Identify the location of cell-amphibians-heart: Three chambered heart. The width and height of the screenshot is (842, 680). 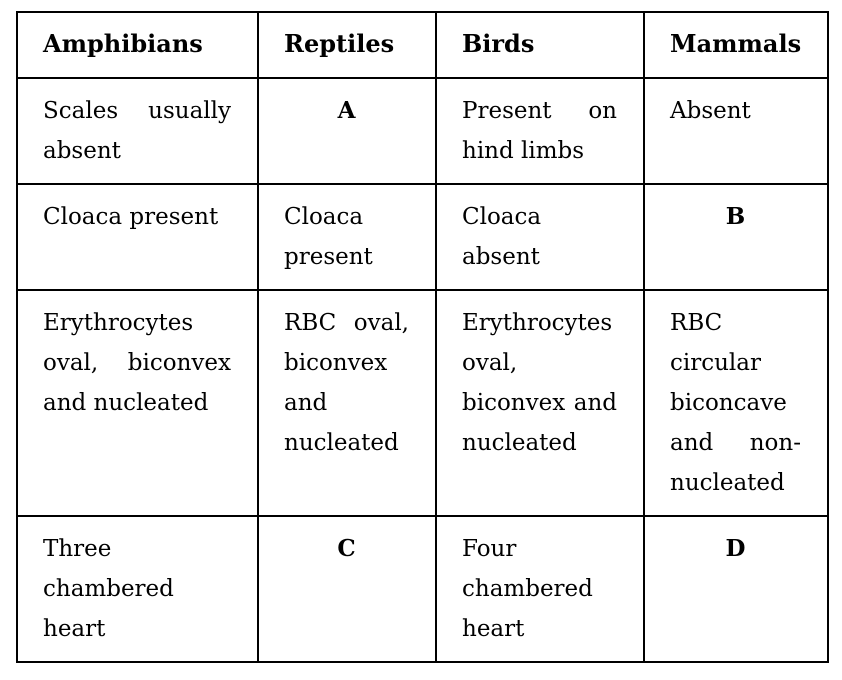
(137, 589).